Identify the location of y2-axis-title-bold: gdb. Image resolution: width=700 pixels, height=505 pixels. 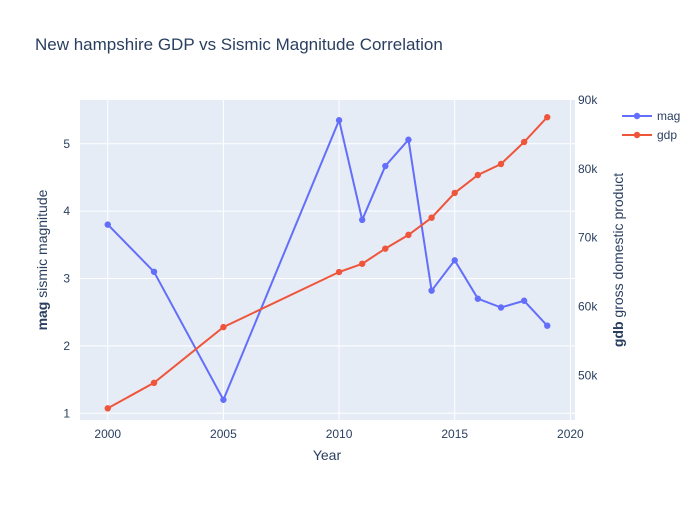
(618, 334).